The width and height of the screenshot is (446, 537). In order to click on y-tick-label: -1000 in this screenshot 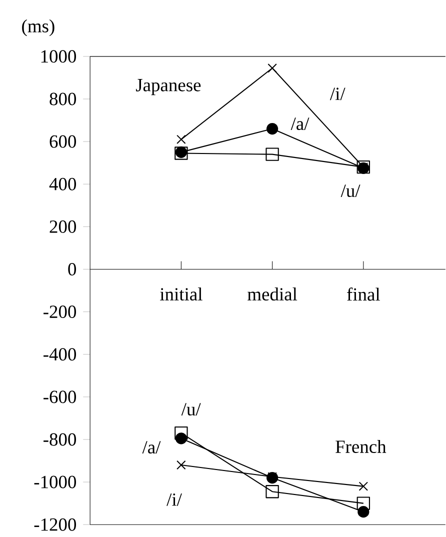, I will do `click(55, 482)`.